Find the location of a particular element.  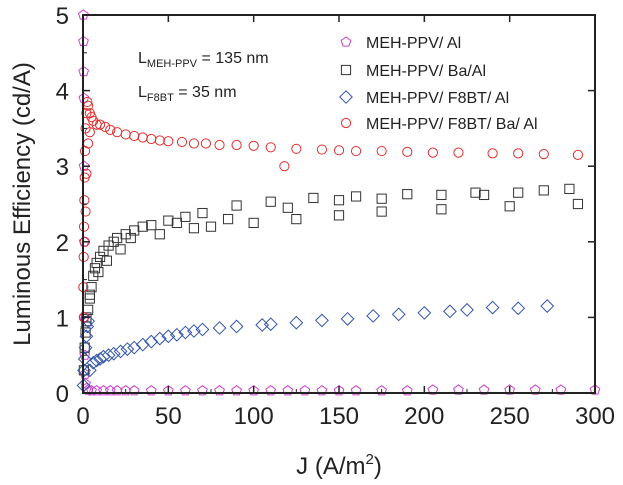

y-tick-label: 3 is located at coordinates (62, 167).